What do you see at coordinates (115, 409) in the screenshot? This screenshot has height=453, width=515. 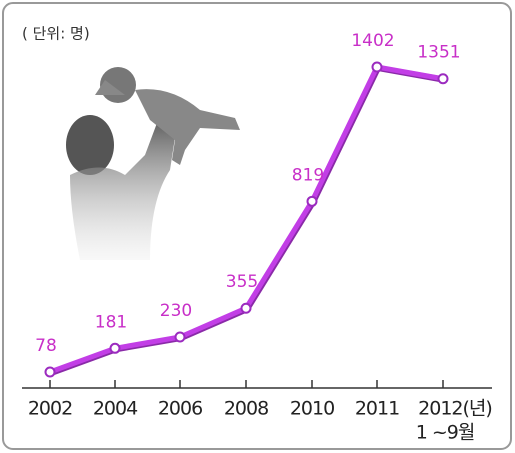 I see `x-tick-label: 2004` at bounding box center [115, 409].